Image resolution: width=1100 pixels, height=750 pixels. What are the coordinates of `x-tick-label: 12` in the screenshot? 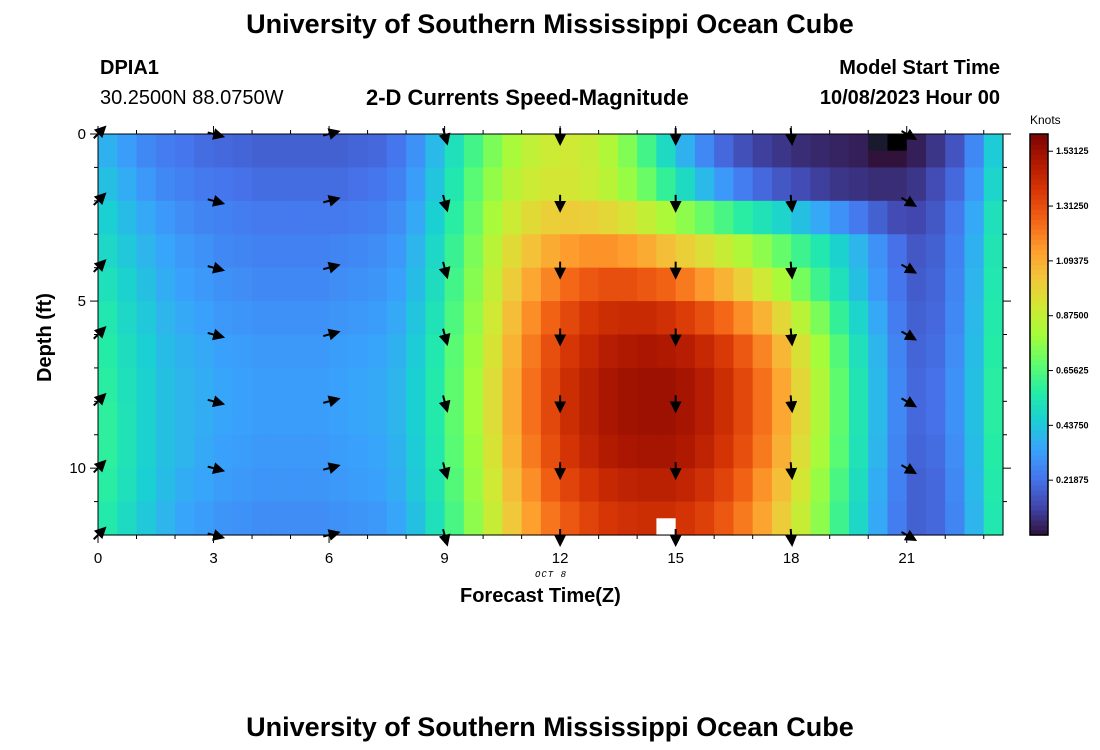 It's located at (560, 558).